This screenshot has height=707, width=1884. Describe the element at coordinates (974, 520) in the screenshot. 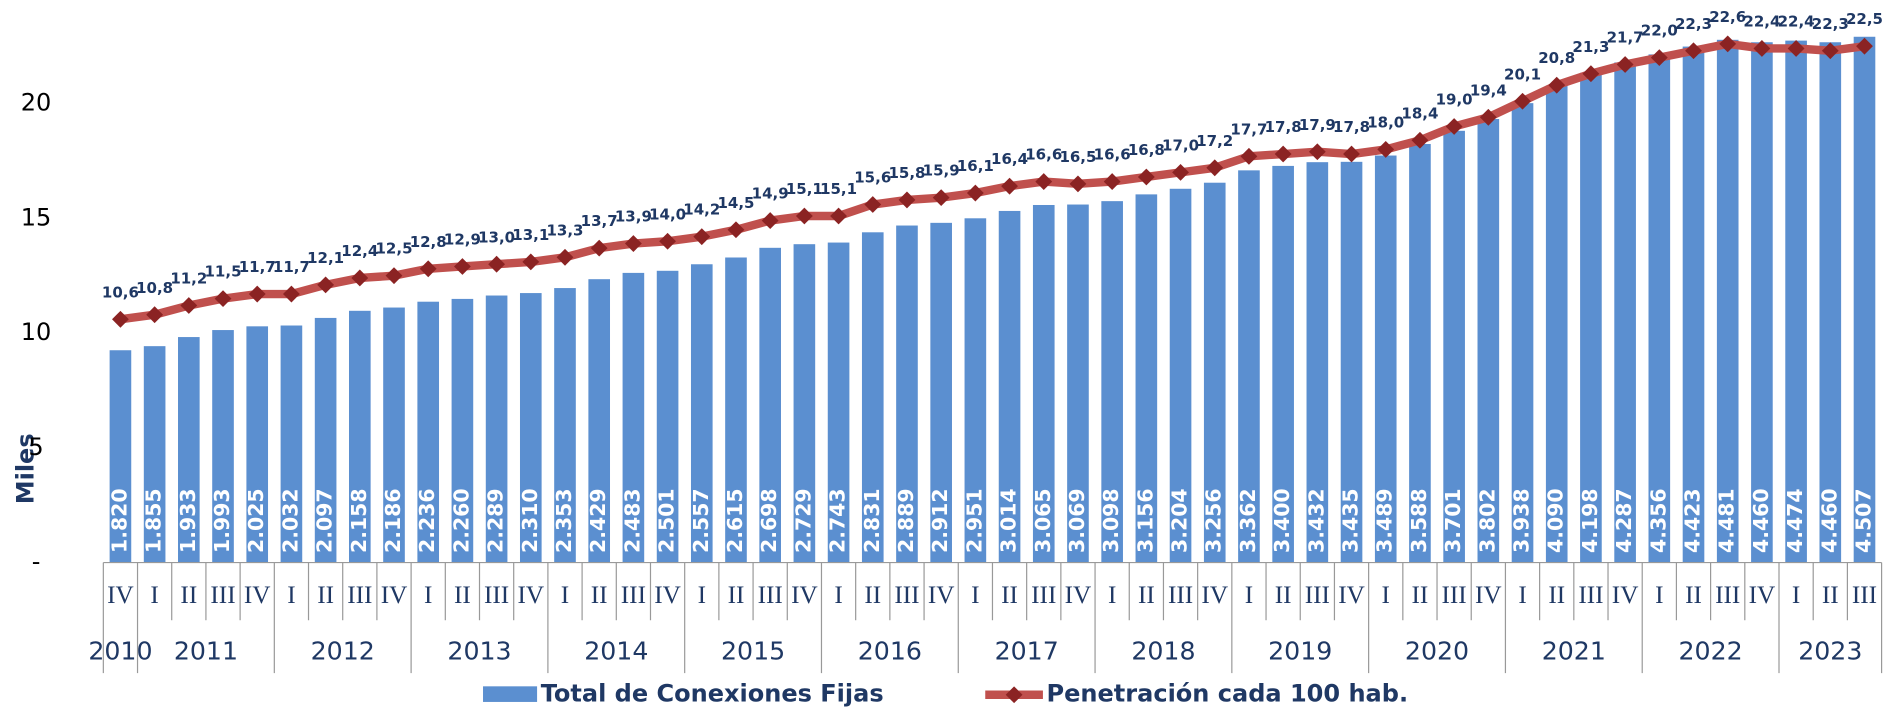

I see `bar-value-label: 2.951` at that location.